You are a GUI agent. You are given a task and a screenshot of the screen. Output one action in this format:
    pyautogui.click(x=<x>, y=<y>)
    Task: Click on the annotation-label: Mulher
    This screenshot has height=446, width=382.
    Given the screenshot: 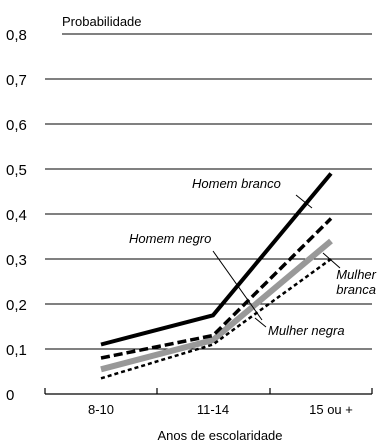 What is the action you would take?
    pyautogui.click(x=356, y=274)
    